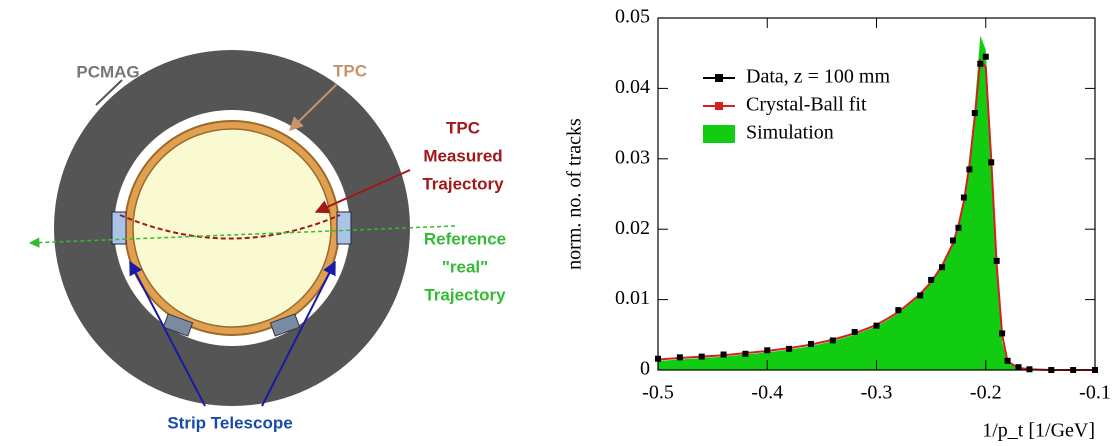  What do you see at coordinates (362, 191) in the screenshot?
I see `measured-pointer` at bounding box center [362, 191].